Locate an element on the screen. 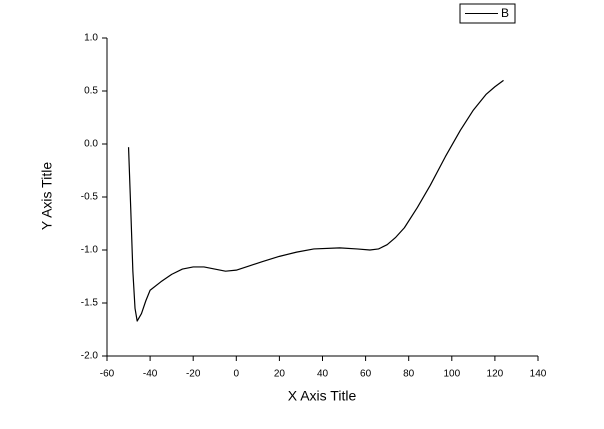 The image size is (604, 429). x-tick-label: 100 is located at coordinates (451, 374).